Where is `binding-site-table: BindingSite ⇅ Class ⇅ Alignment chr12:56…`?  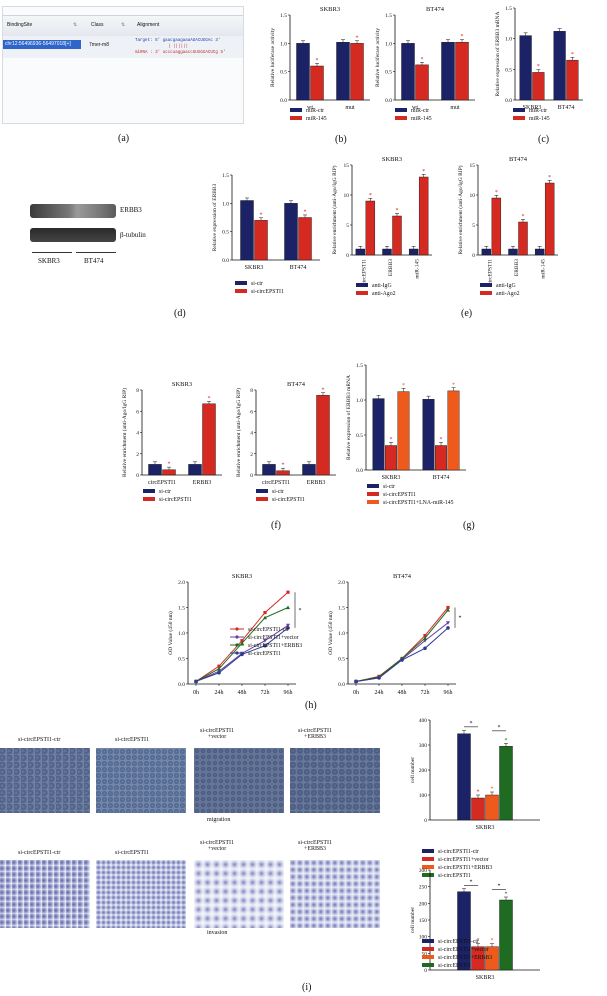
binding-site-table: BindingSite ⇅ Class ⇅ Alignment chr12:56… is located at coordinates (123, 65).